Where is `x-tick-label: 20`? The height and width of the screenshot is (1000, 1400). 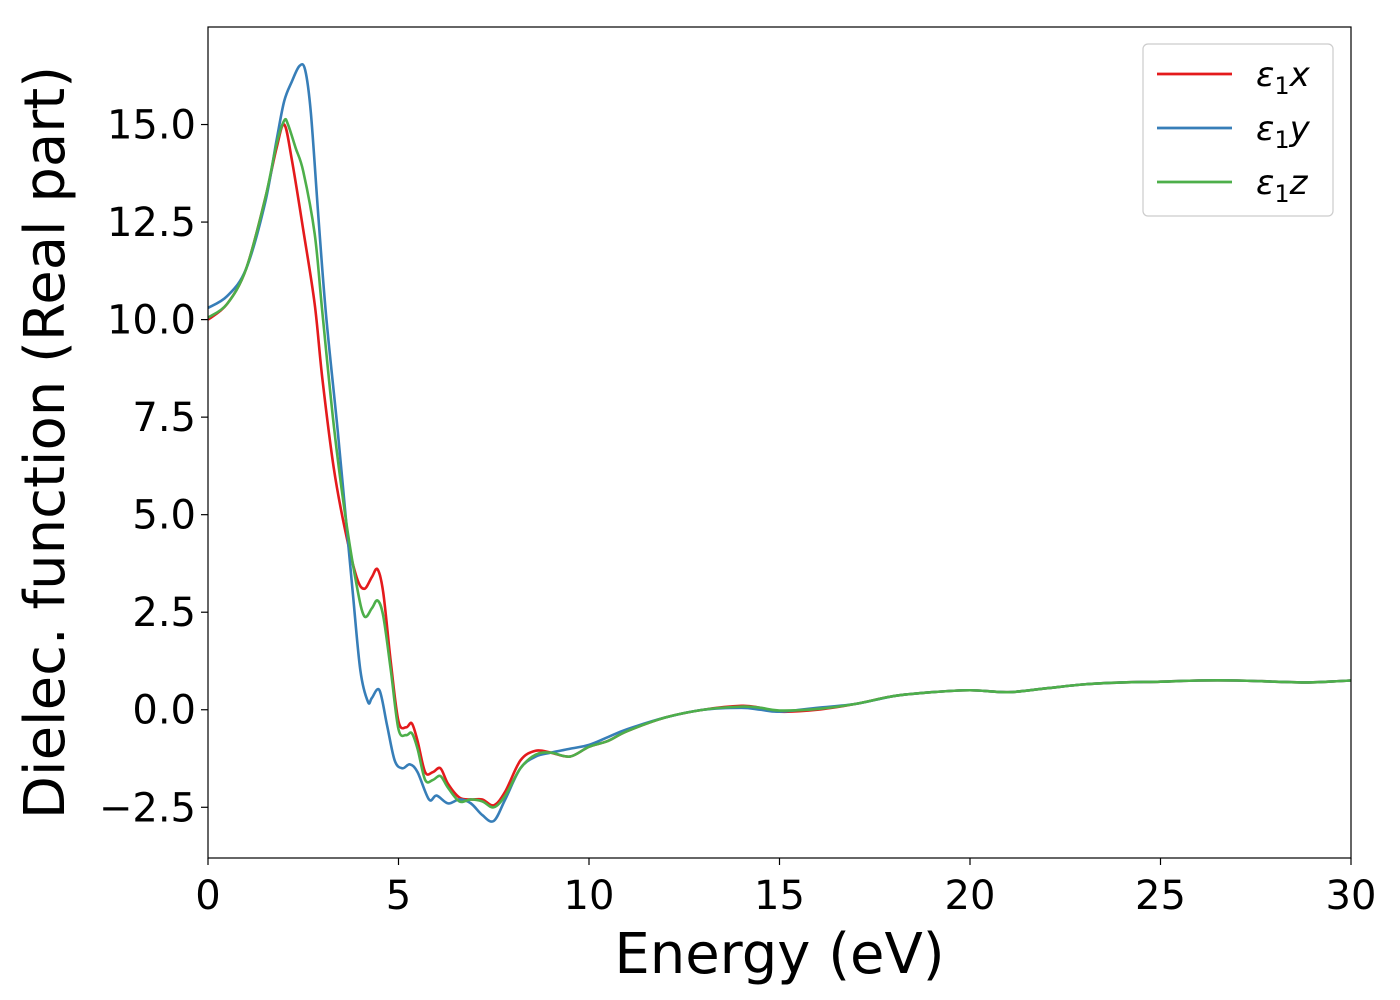 x-tick-label: 20 is located at coordinates (970, 896).